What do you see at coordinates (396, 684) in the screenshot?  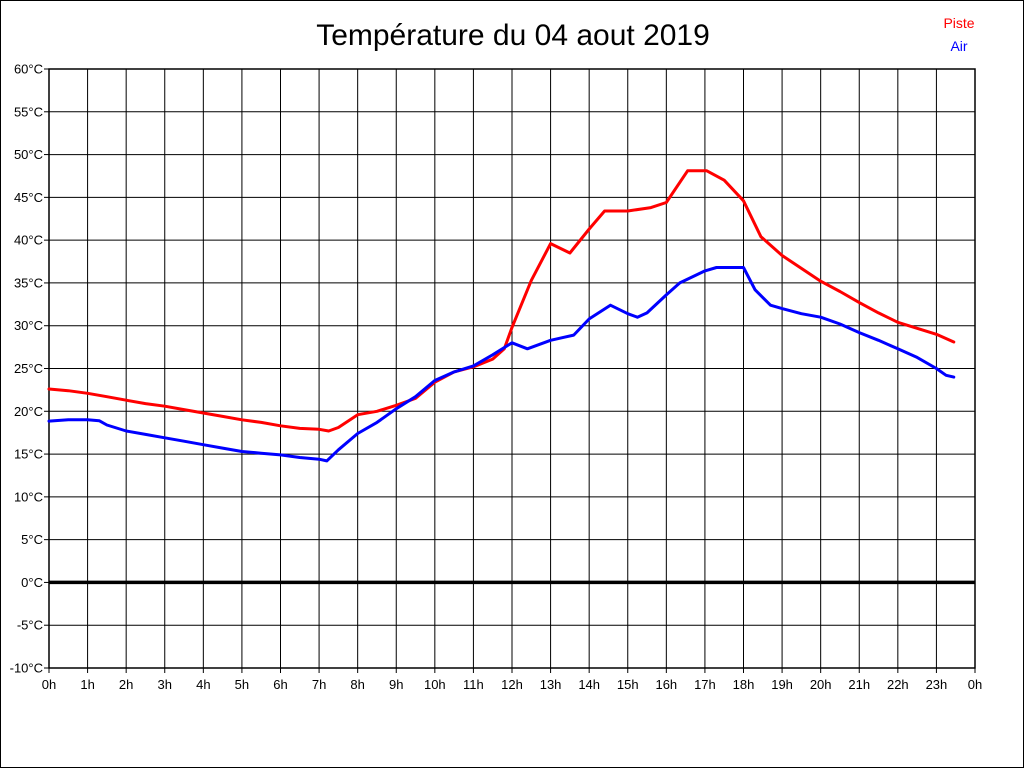 I see `x-tick-label: 9h` at bounding box center [396, 684].